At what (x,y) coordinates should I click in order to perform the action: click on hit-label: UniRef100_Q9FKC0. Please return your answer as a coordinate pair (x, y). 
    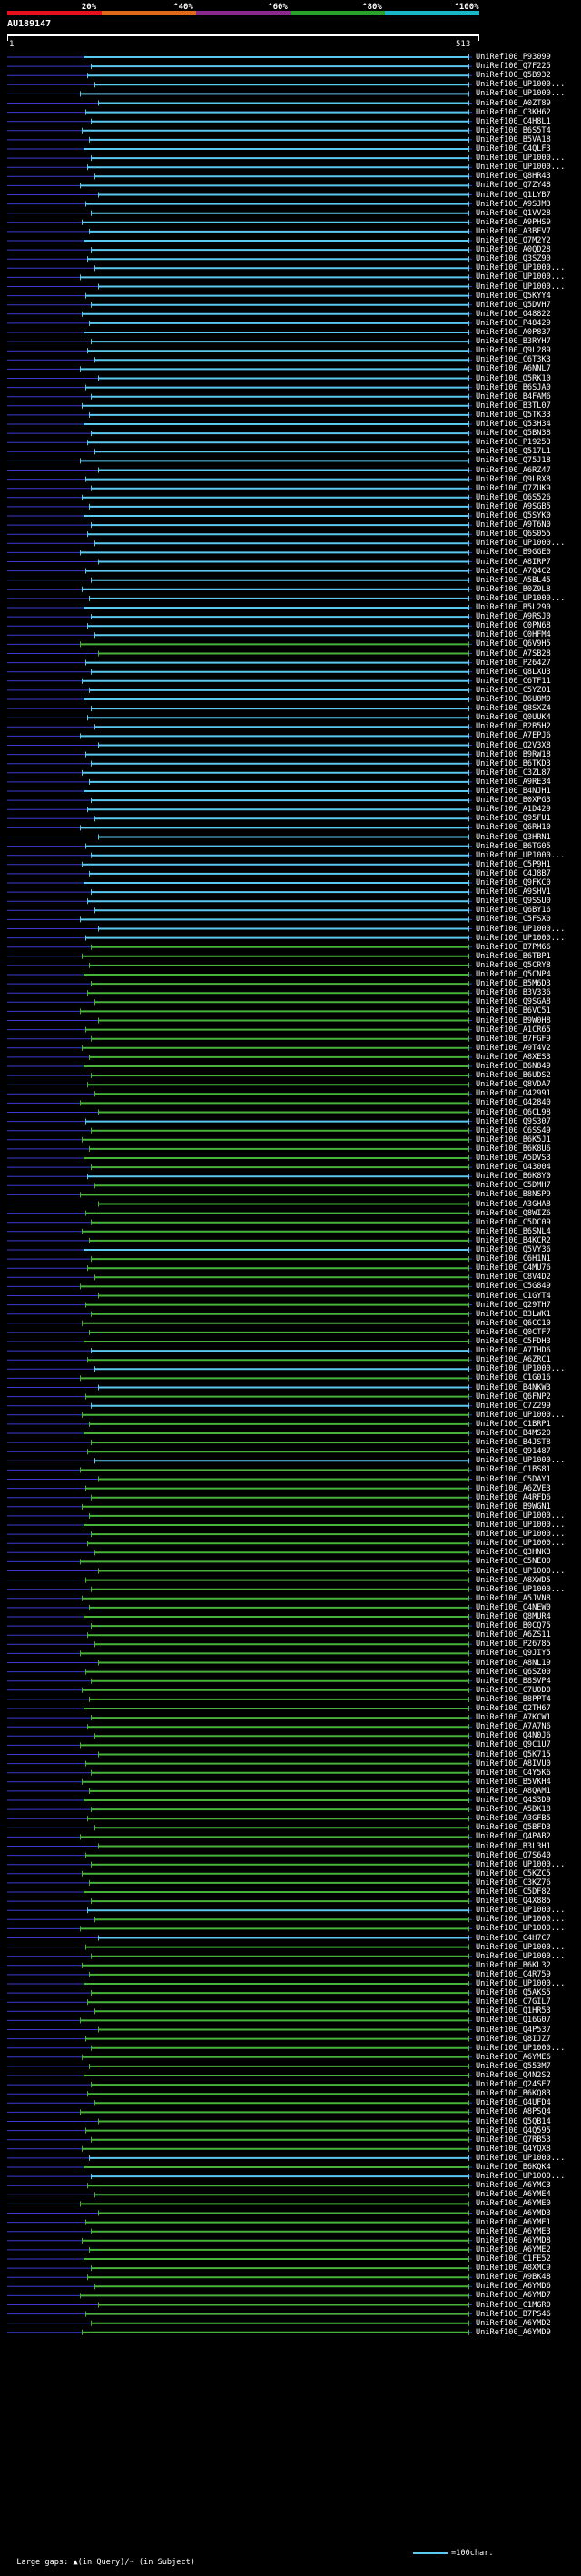
    Looking at the image, I should click on (513, 882).